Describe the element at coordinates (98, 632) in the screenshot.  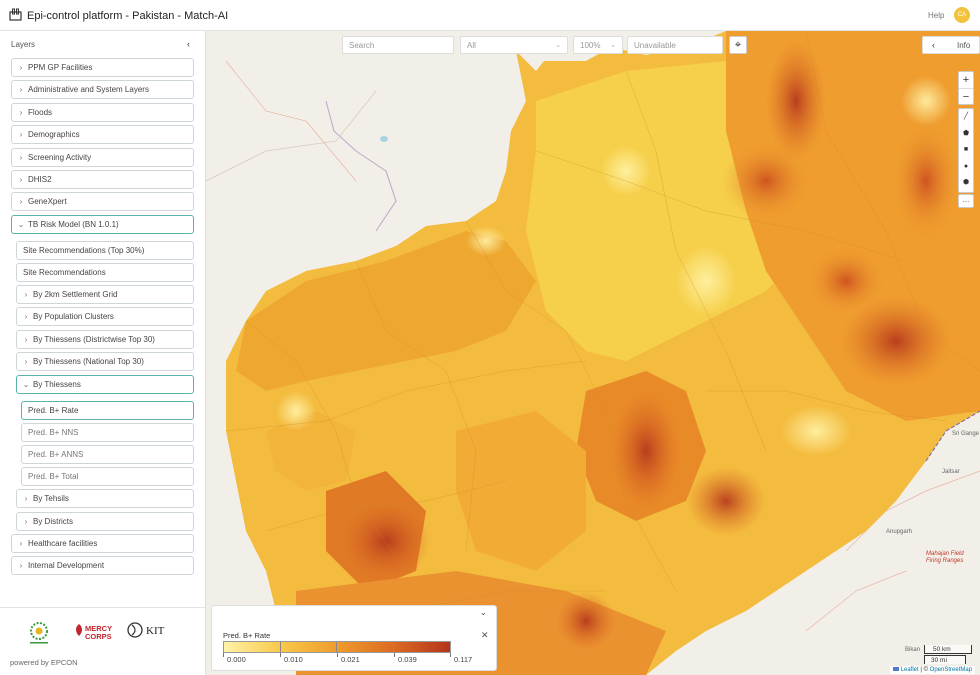
I see `mercy-corps-text: MERCY CORPS` at that location.